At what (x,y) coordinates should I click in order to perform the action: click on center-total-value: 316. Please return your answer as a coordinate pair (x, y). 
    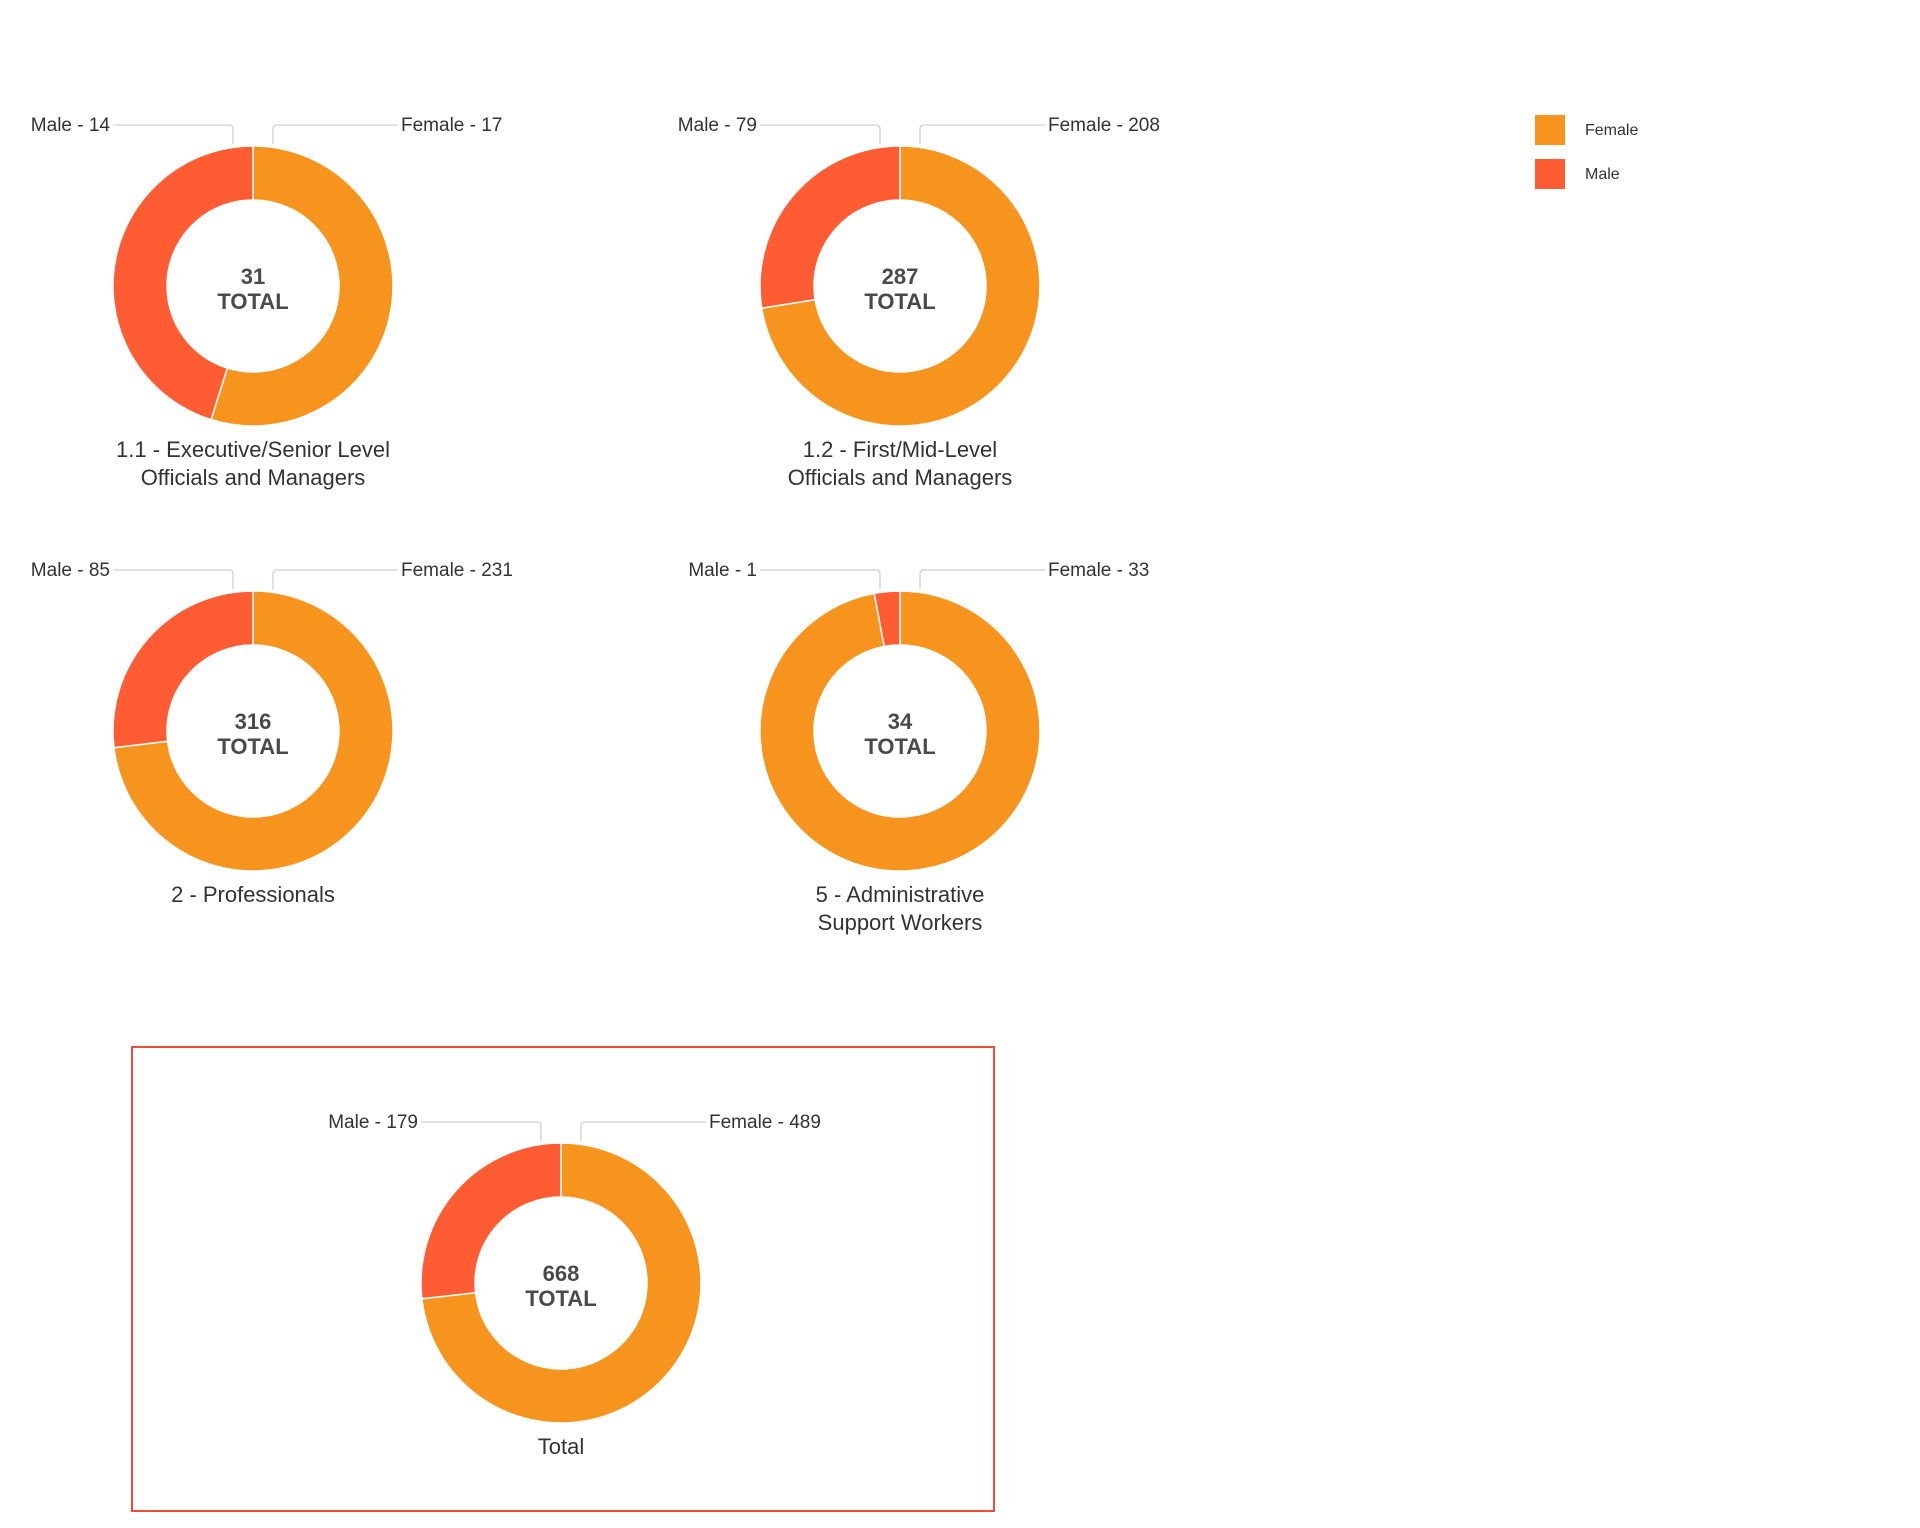
    Looking at the image, I should click on (253, 721).